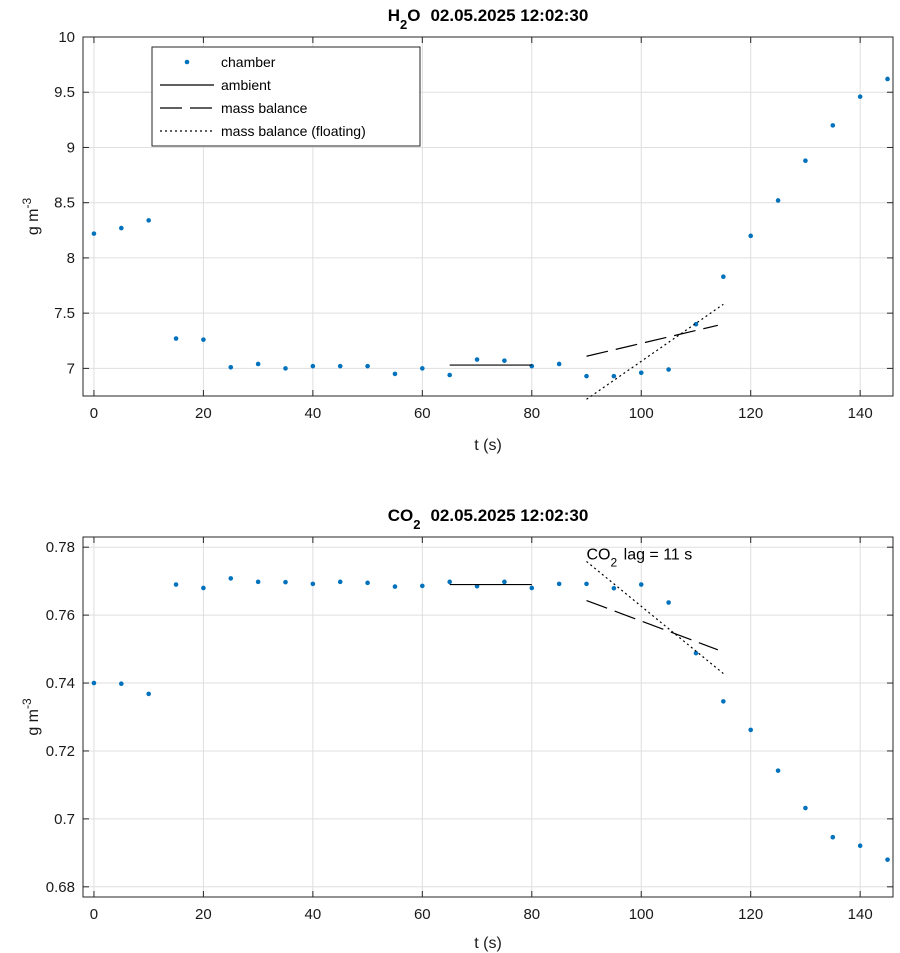 This screenshot has width=900, height=953. I want to click on legend-entry-label: mass balance, so click(264, 108).